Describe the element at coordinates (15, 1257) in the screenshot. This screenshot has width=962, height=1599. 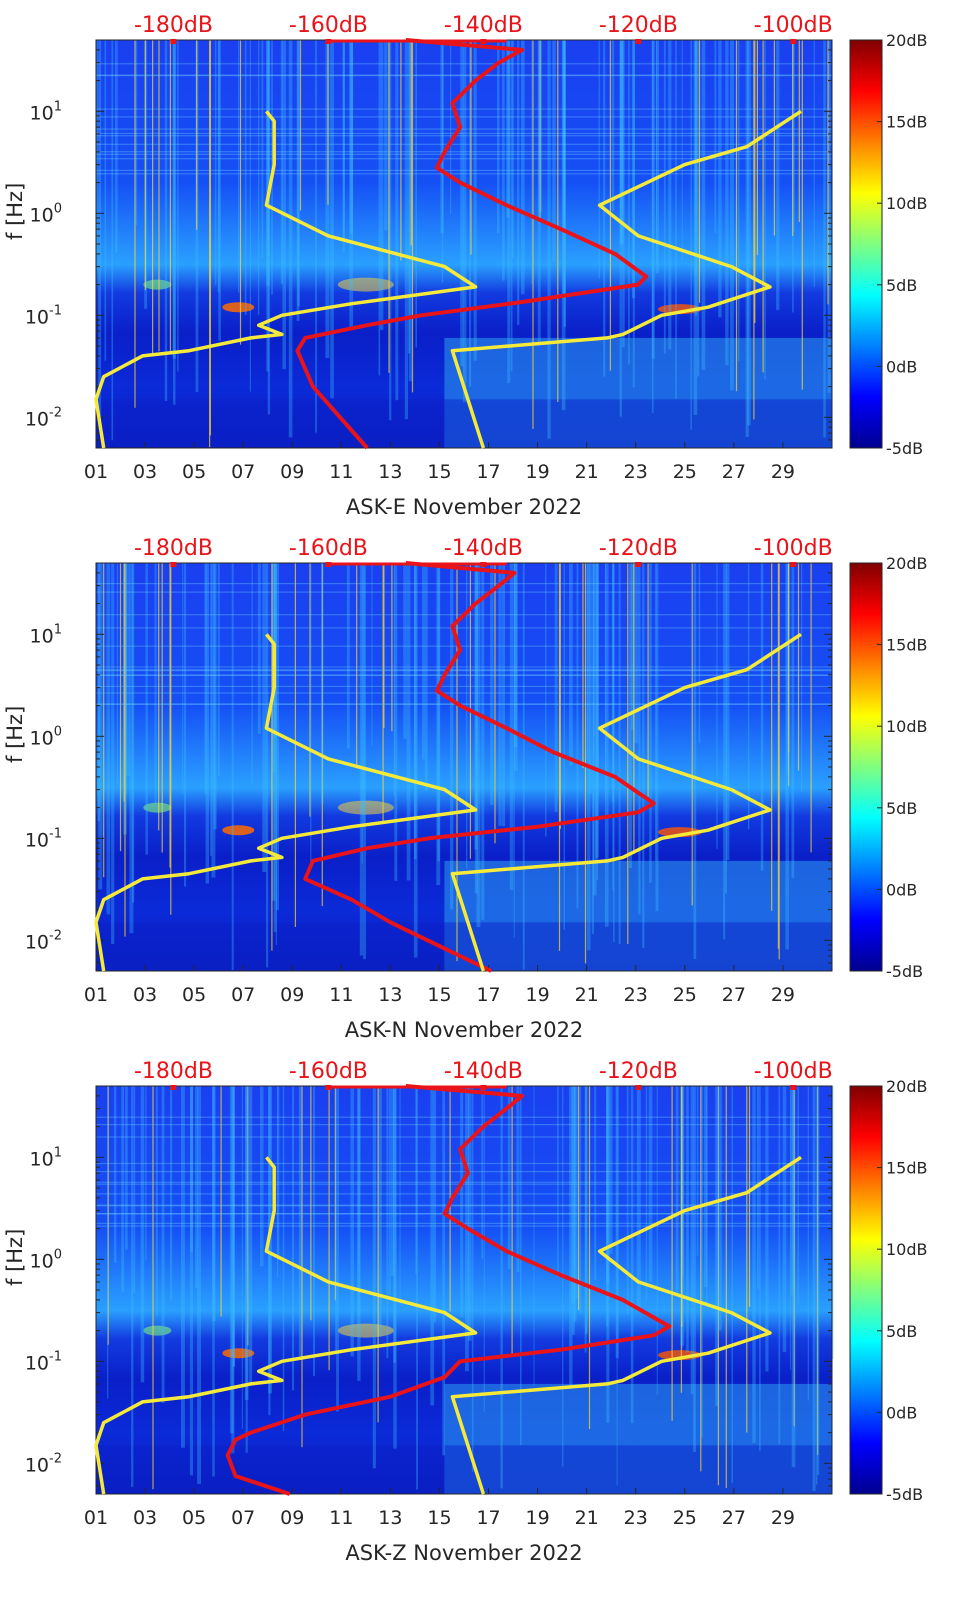
I see `y-axis-title: f [Hz]` at that location.